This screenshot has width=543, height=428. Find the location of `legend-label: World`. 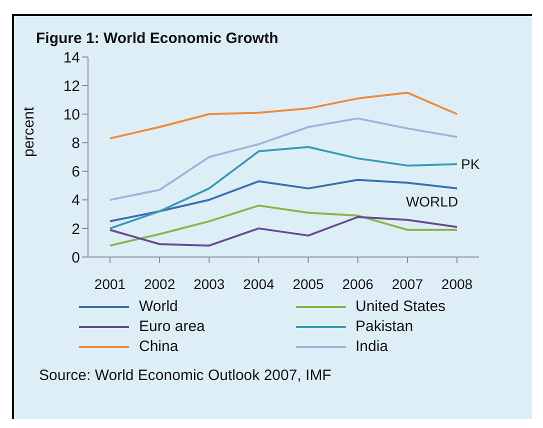

legend-label: World is located at coordinates (158, 307).